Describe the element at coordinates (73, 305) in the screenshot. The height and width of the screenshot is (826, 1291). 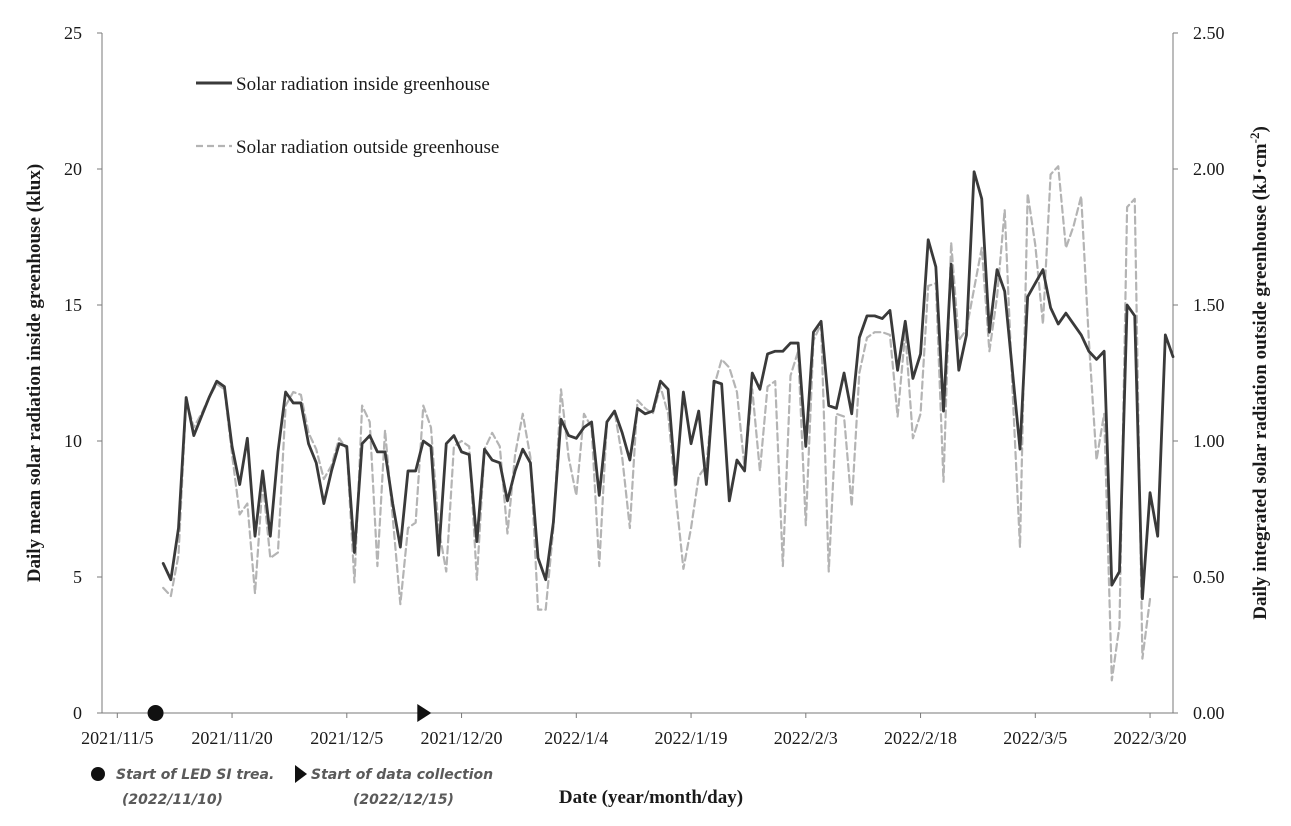
I see `y-tick-label: 15` at that location.